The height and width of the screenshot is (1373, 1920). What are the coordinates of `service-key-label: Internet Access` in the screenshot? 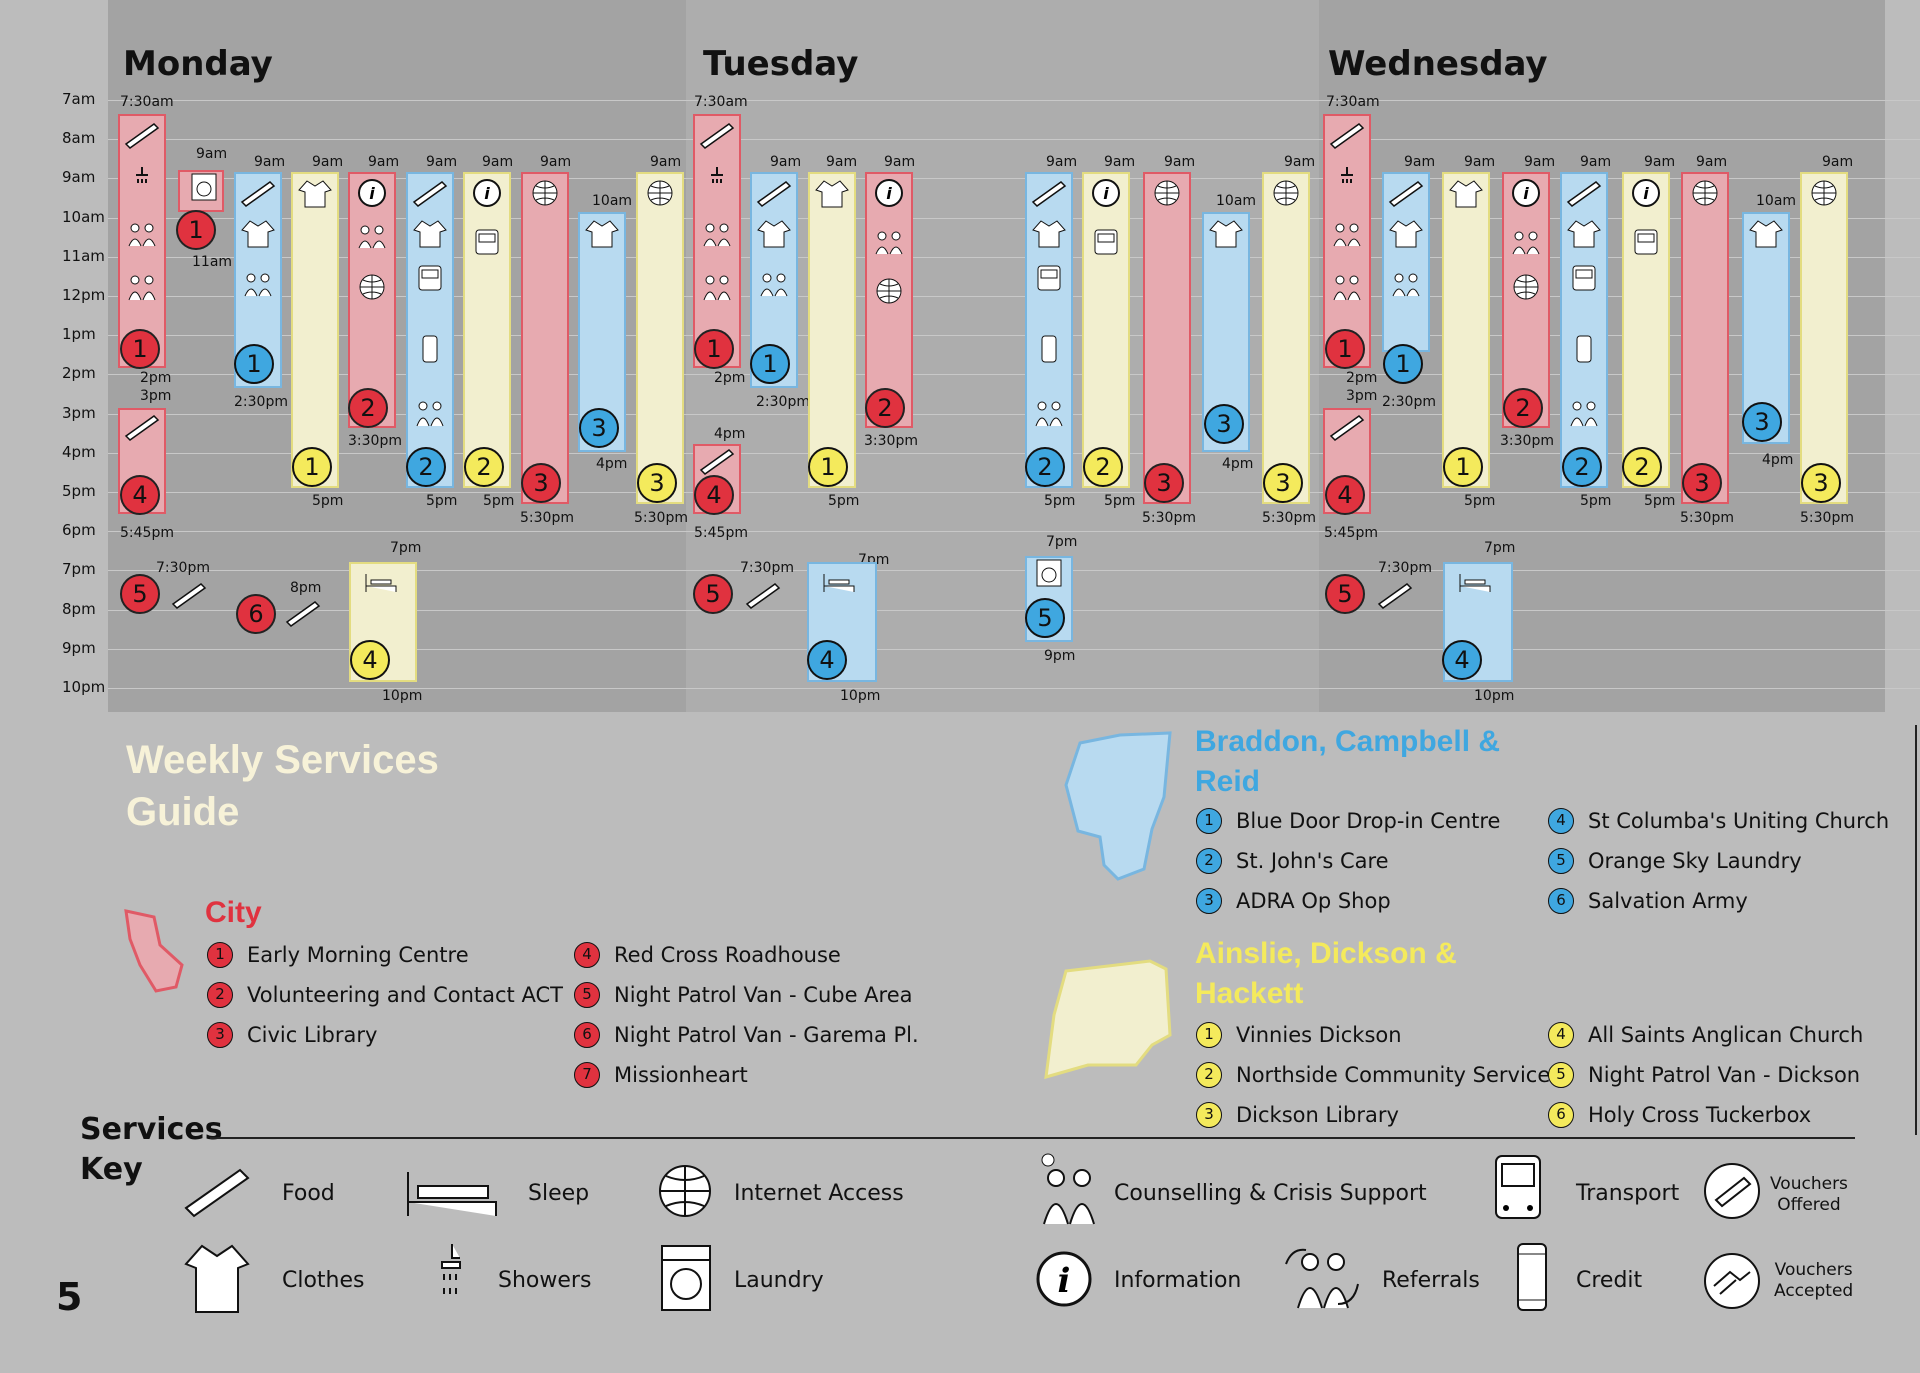 It's located at (819, 1193).